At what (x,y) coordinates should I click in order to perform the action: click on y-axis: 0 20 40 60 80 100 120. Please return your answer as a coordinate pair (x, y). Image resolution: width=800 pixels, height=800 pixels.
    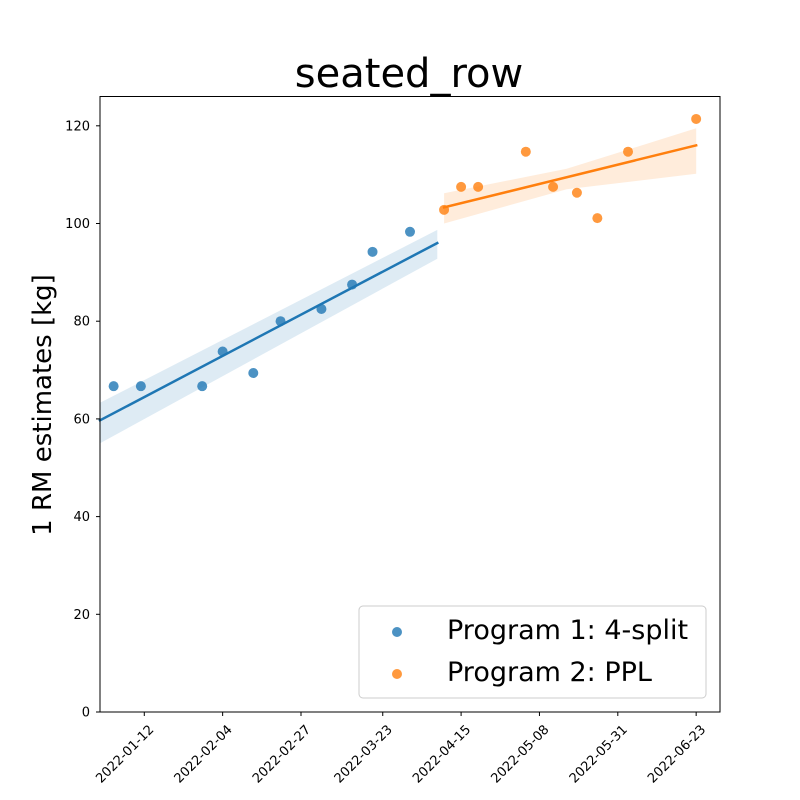
    Looking at the image, I should click on (82, 420).